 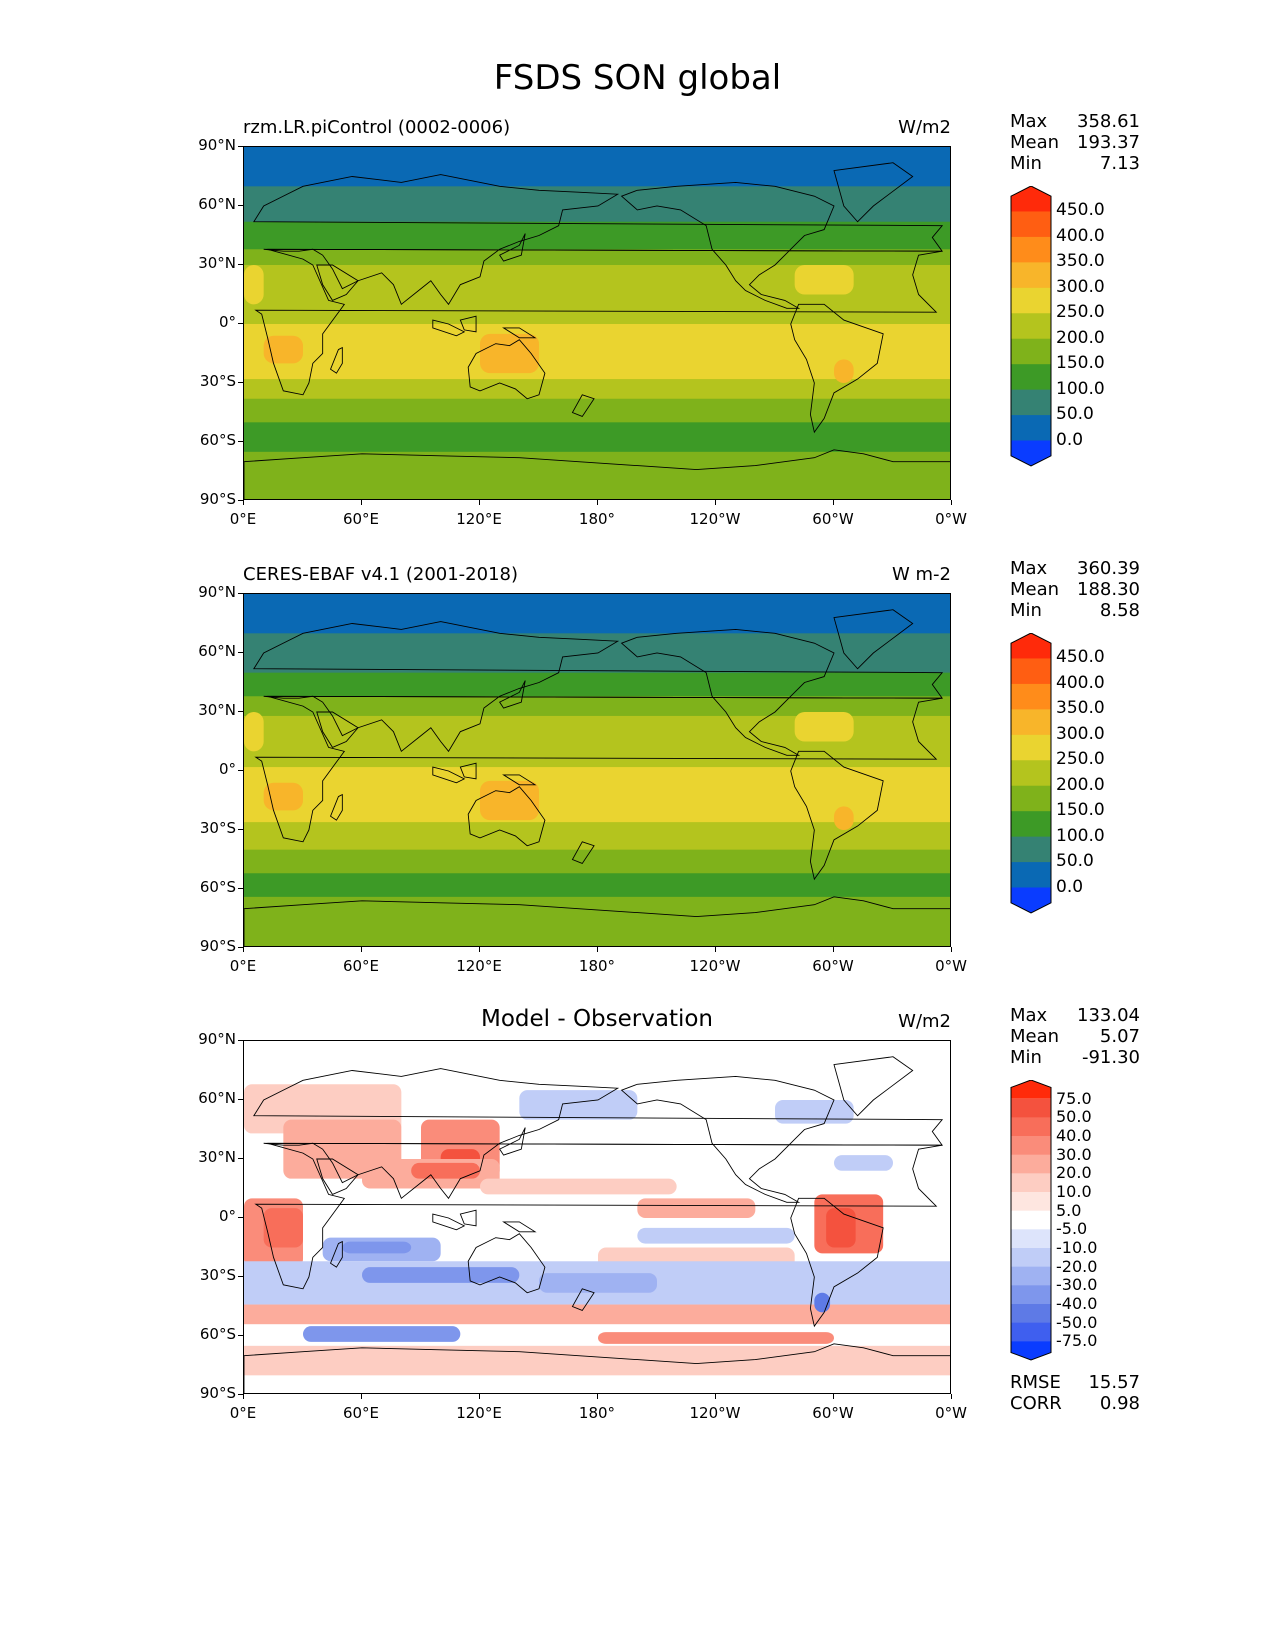 I want to click on panel-2-lon-tick: 0°W, so click(x=951, y=966).